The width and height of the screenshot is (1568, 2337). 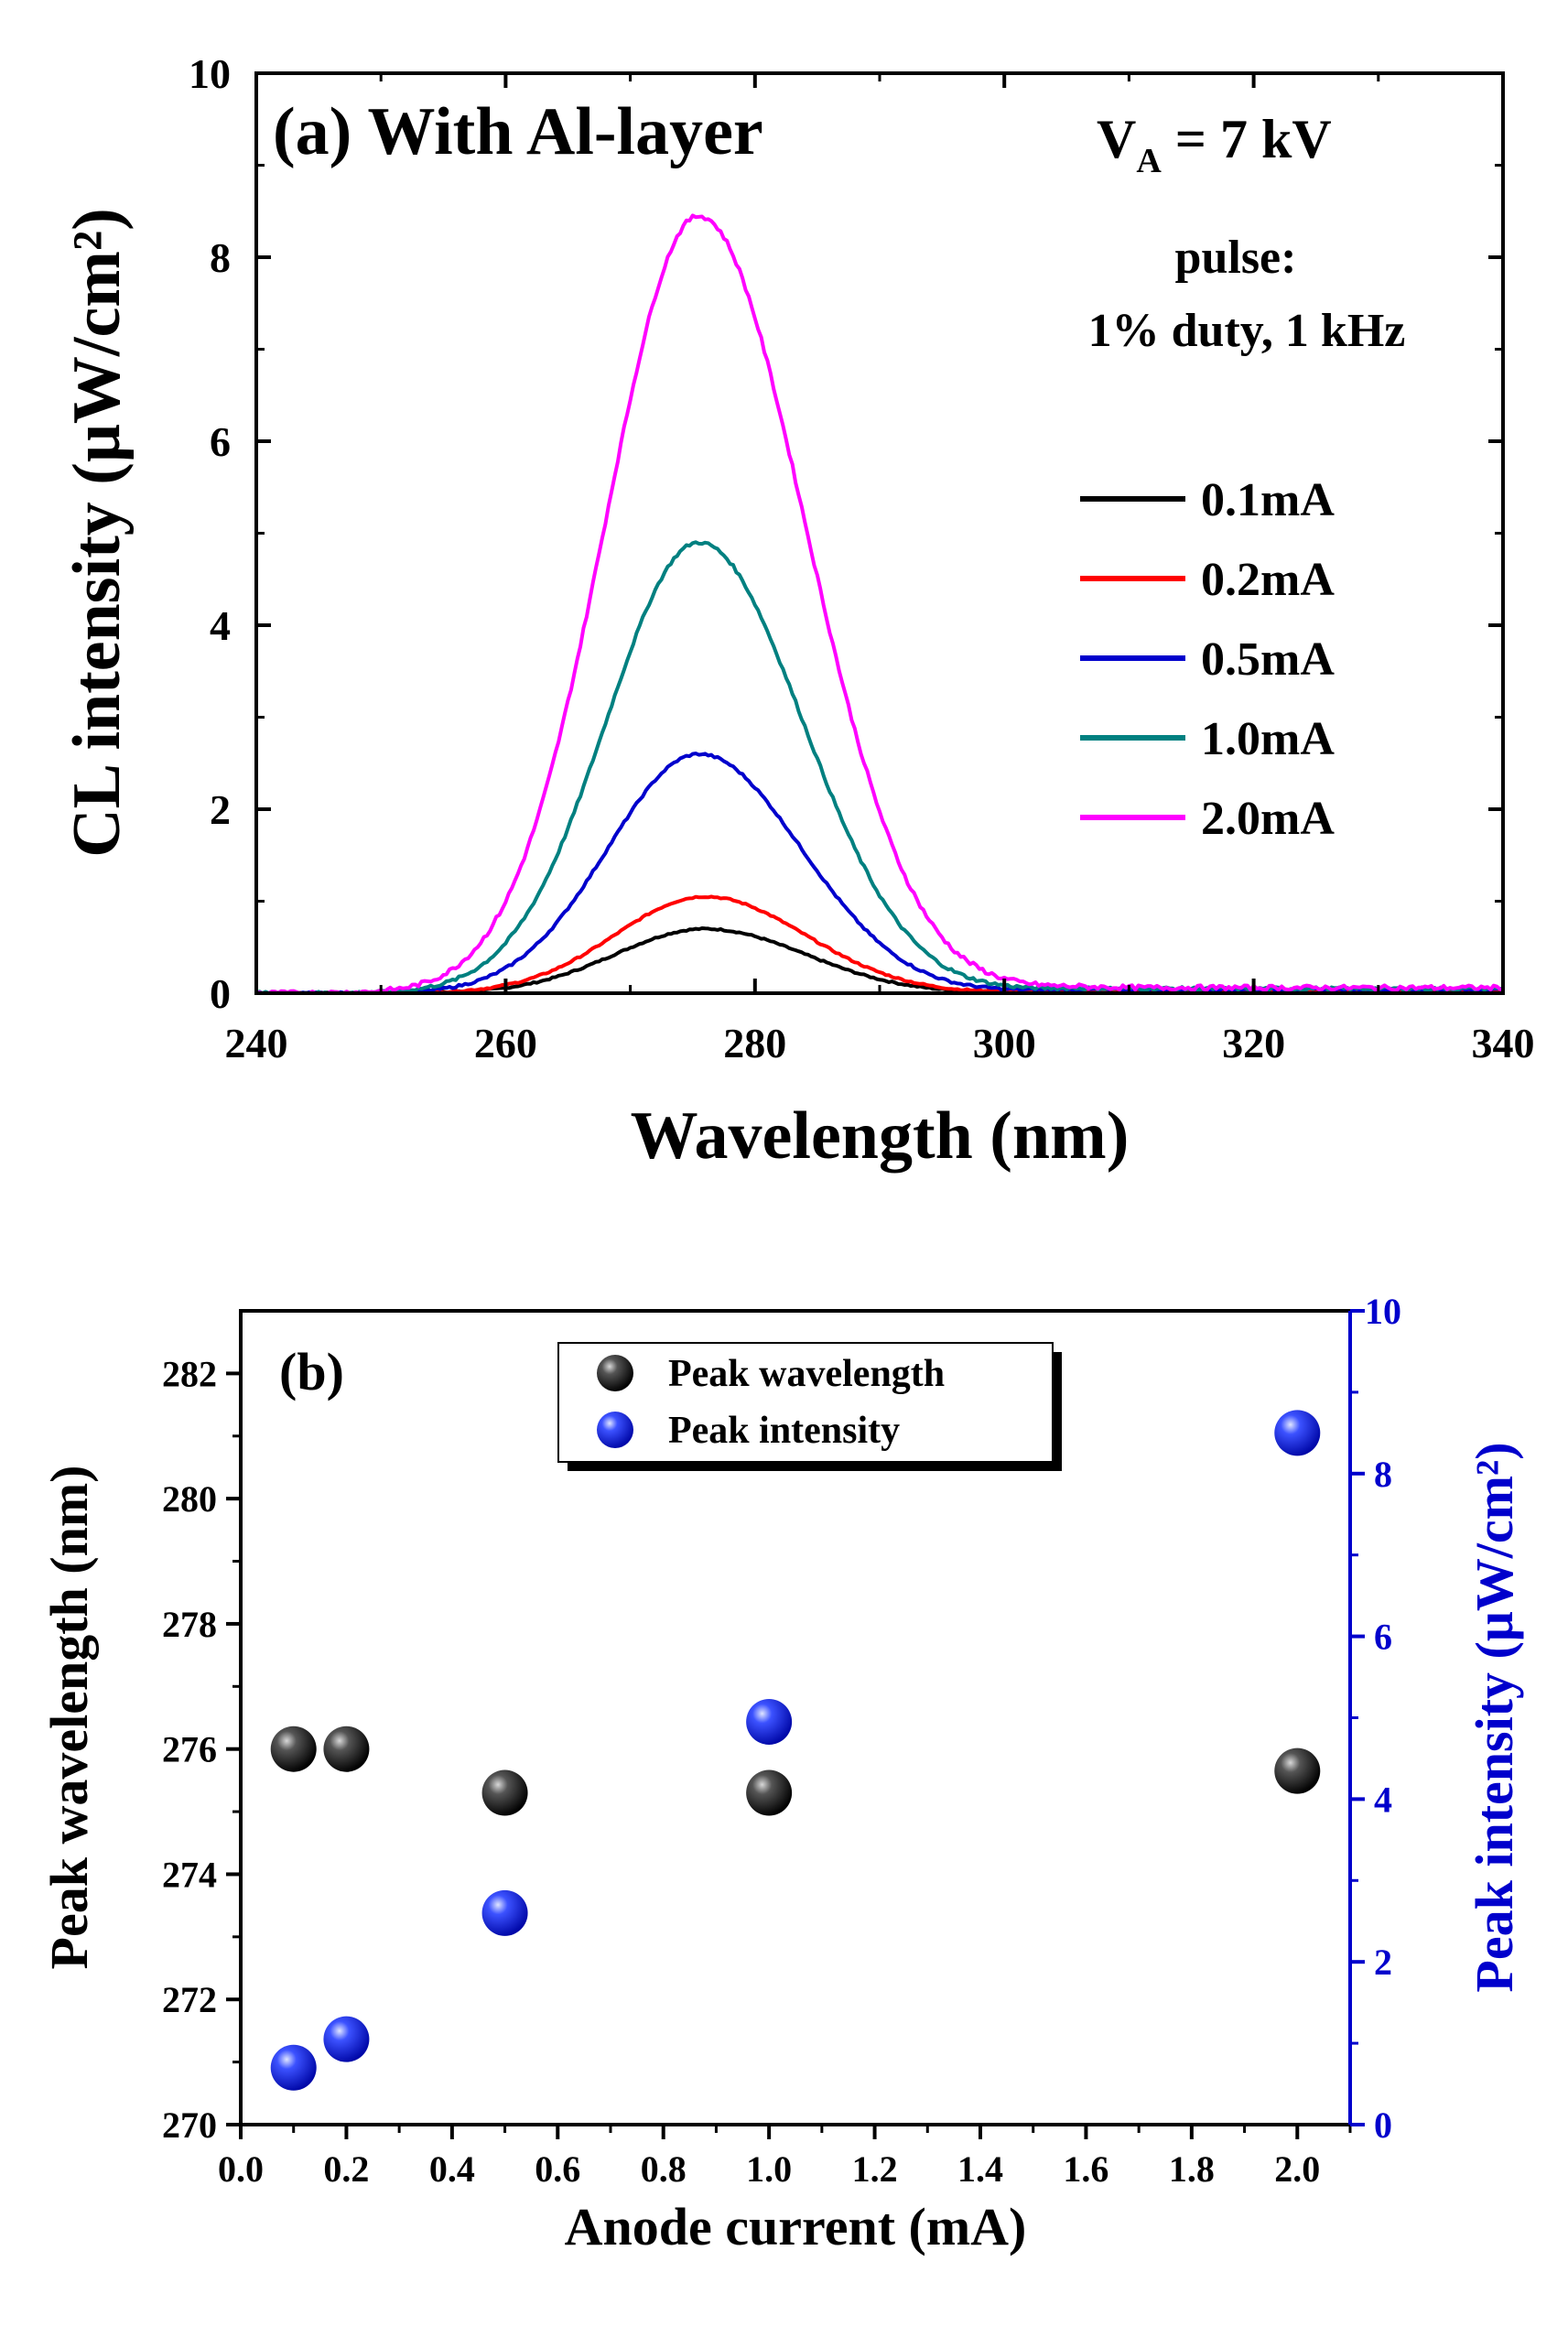 I want to click on x-tick-label-300: 300, so click(x=1004, y=1043).